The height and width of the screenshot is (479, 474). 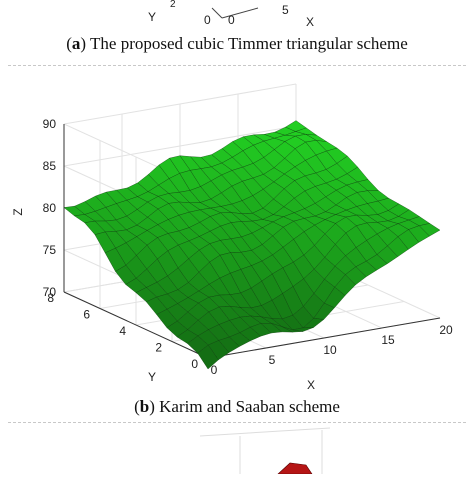 What do you see at coordinates (310, 22) in the screenshot?
I see `fragment-x-label: X` at bounding box center [310, 22].